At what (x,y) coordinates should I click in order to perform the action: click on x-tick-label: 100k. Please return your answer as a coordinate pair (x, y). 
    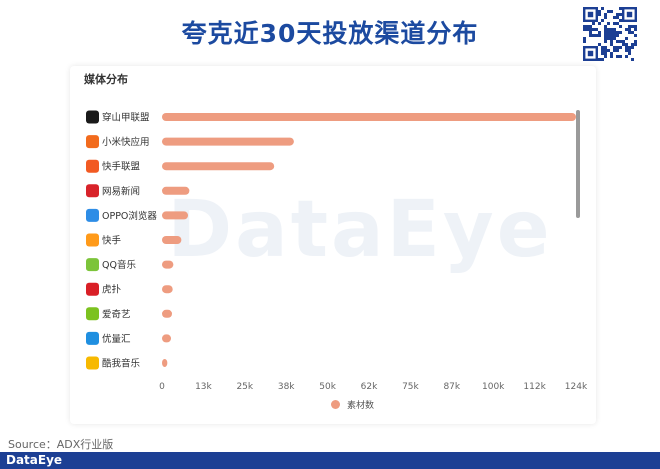
    Looking at the image, I should click on (493, 387).